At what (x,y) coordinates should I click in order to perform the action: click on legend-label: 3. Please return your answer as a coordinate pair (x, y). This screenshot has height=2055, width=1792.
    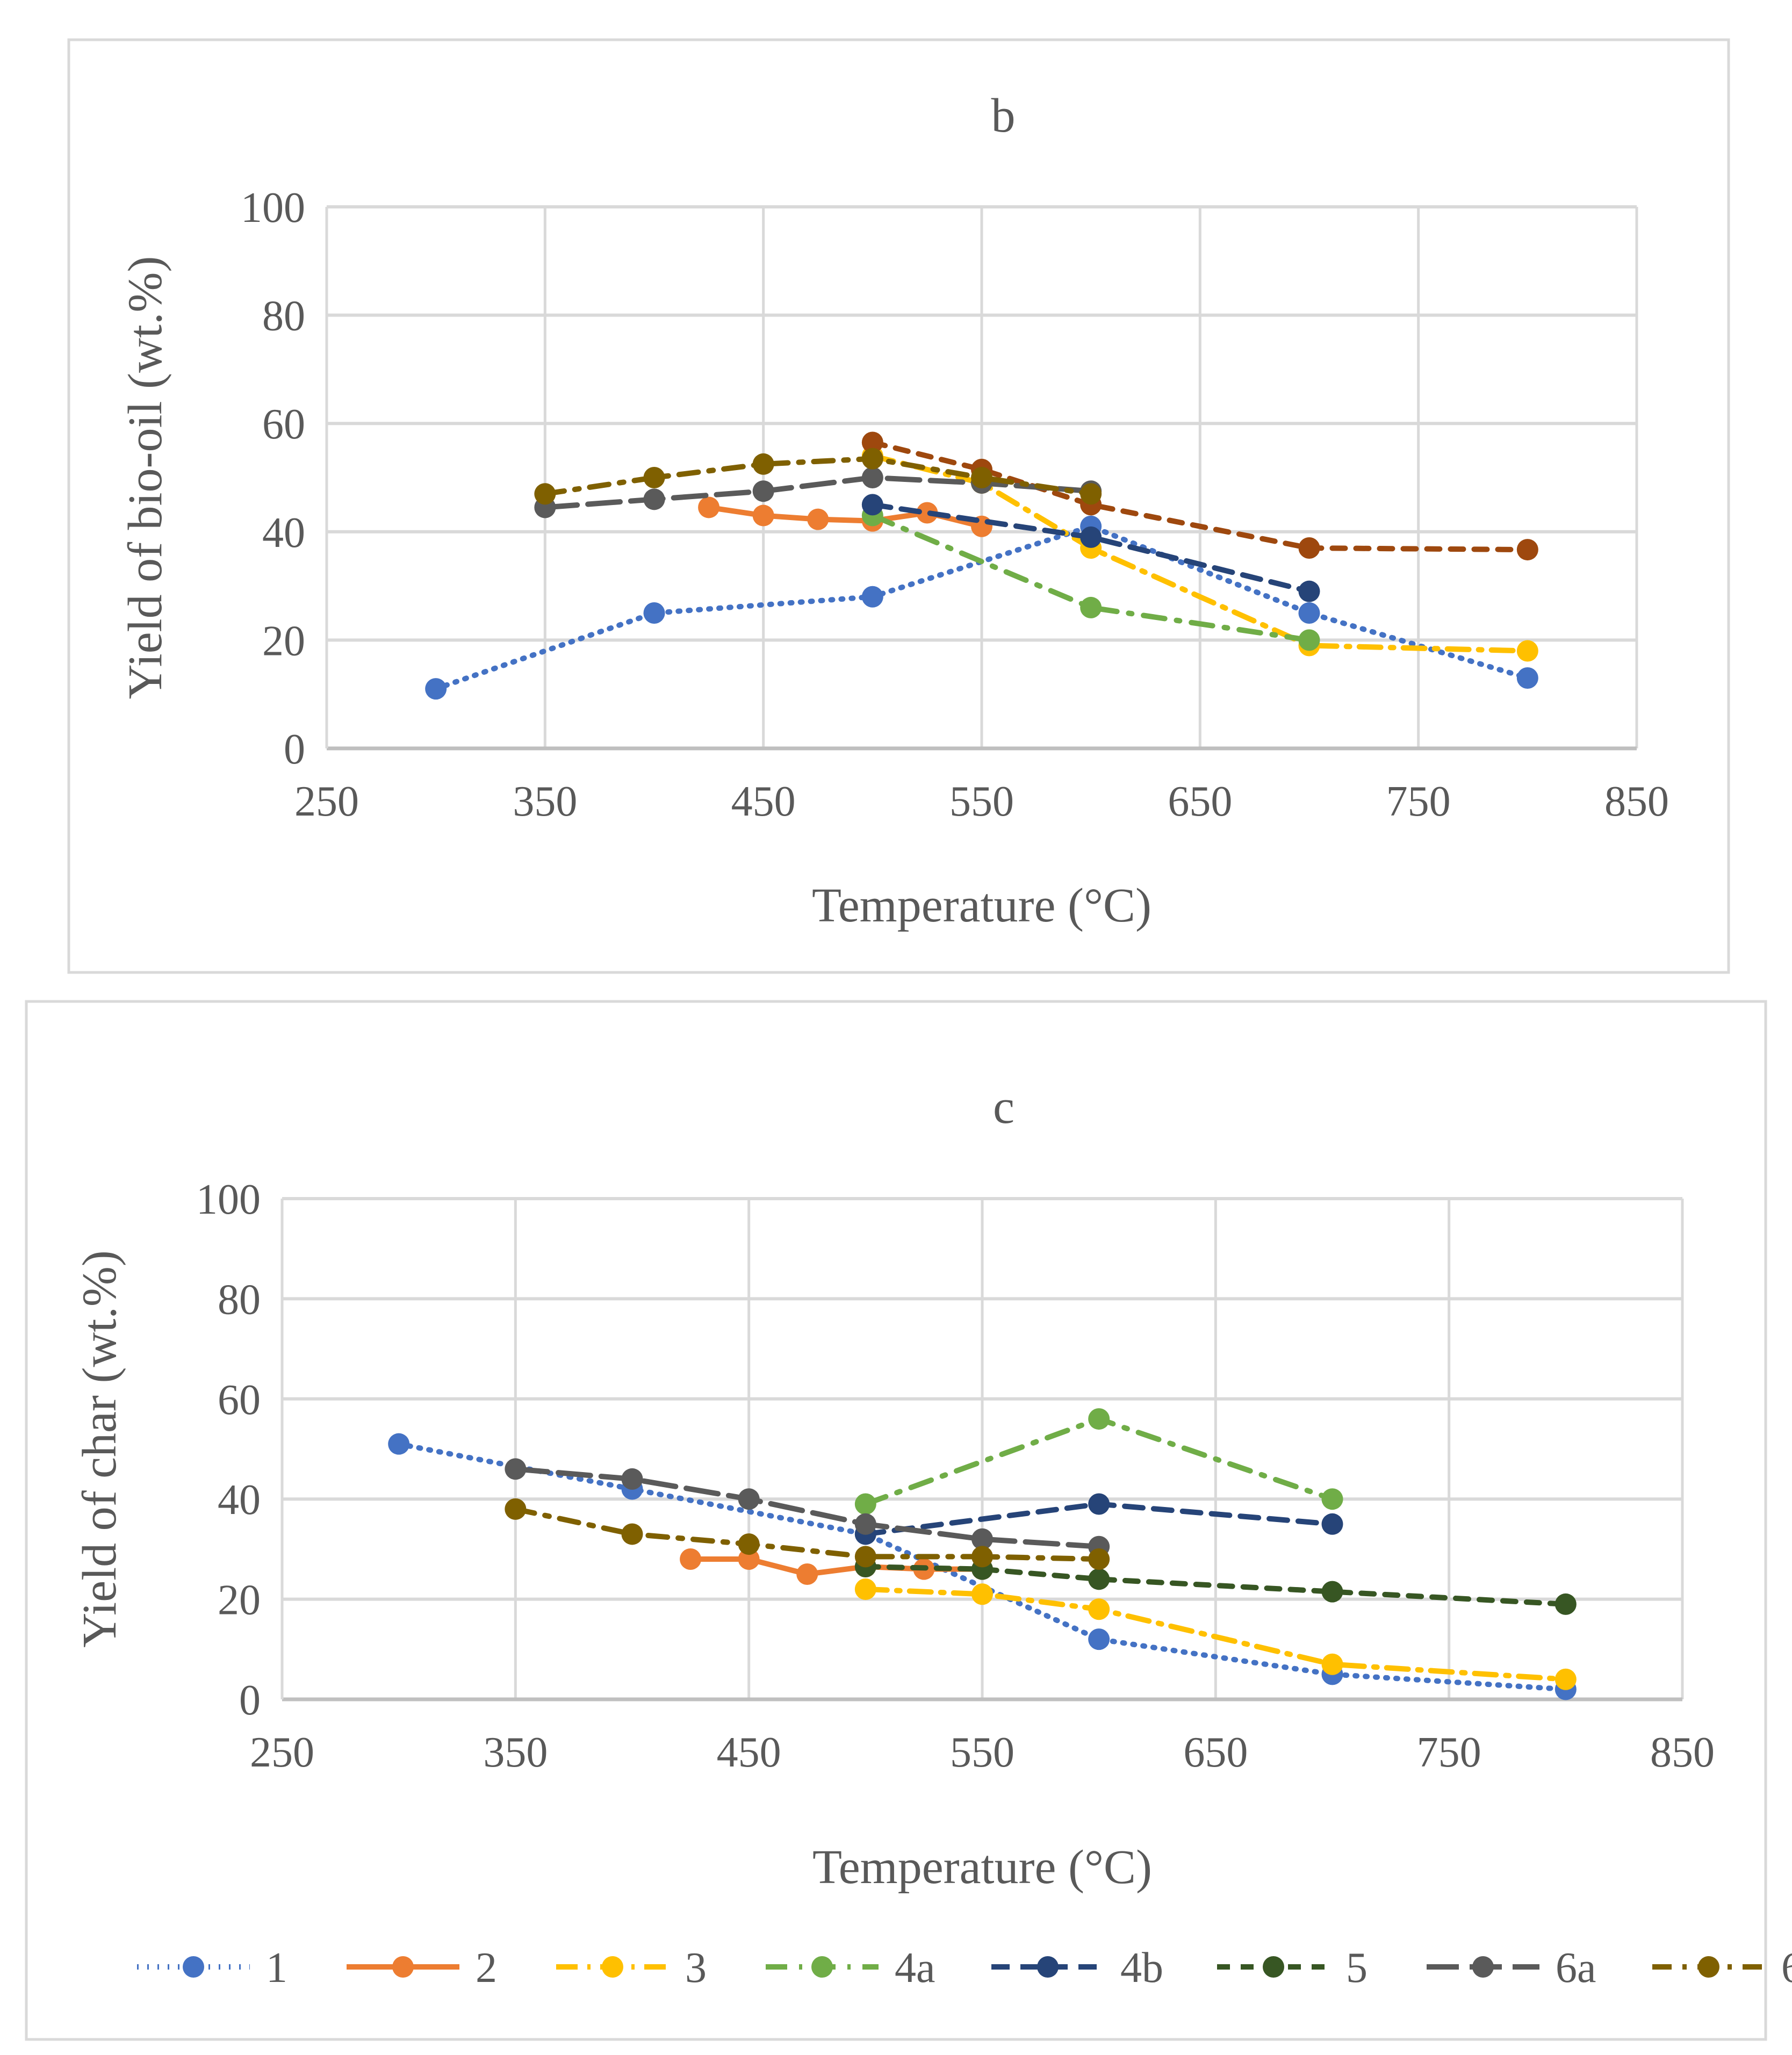
    Looking at the image, I should click on (696, 1968).